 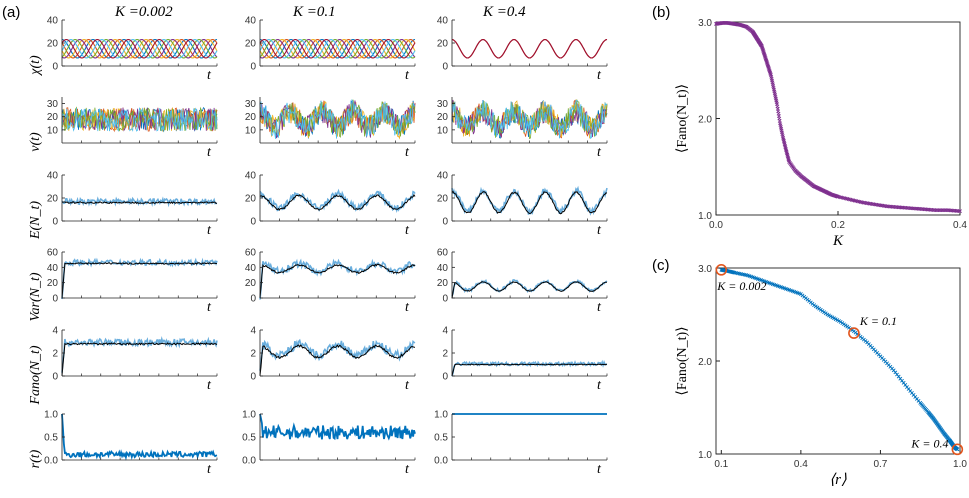 I want to click on subplot-Var-2: 0 20 40 60 t, so click(x=330, y=281).